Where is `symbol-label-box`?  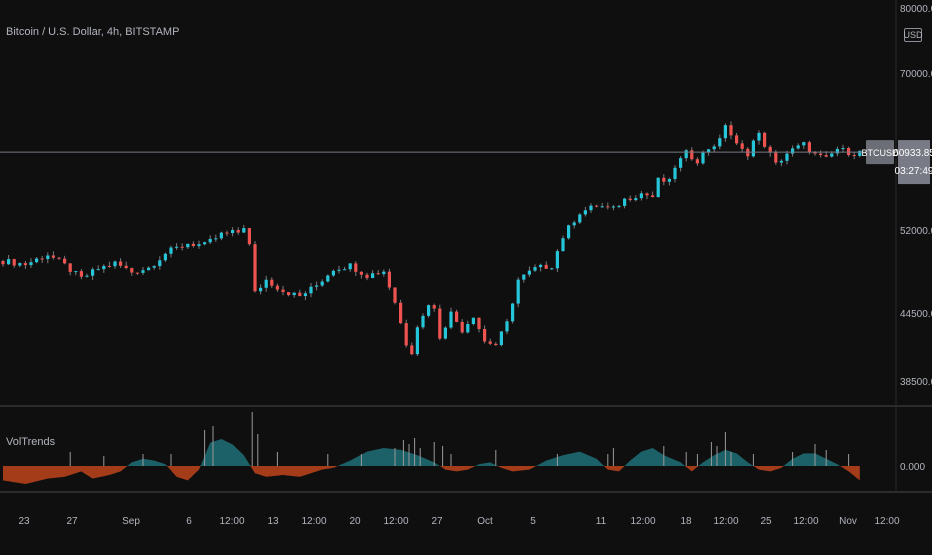 symbol-label-box is located at coordinates (880, 152).